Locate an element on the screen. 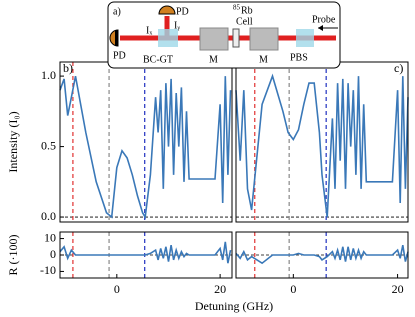  bc-gt is located at coordinates (168, 38).